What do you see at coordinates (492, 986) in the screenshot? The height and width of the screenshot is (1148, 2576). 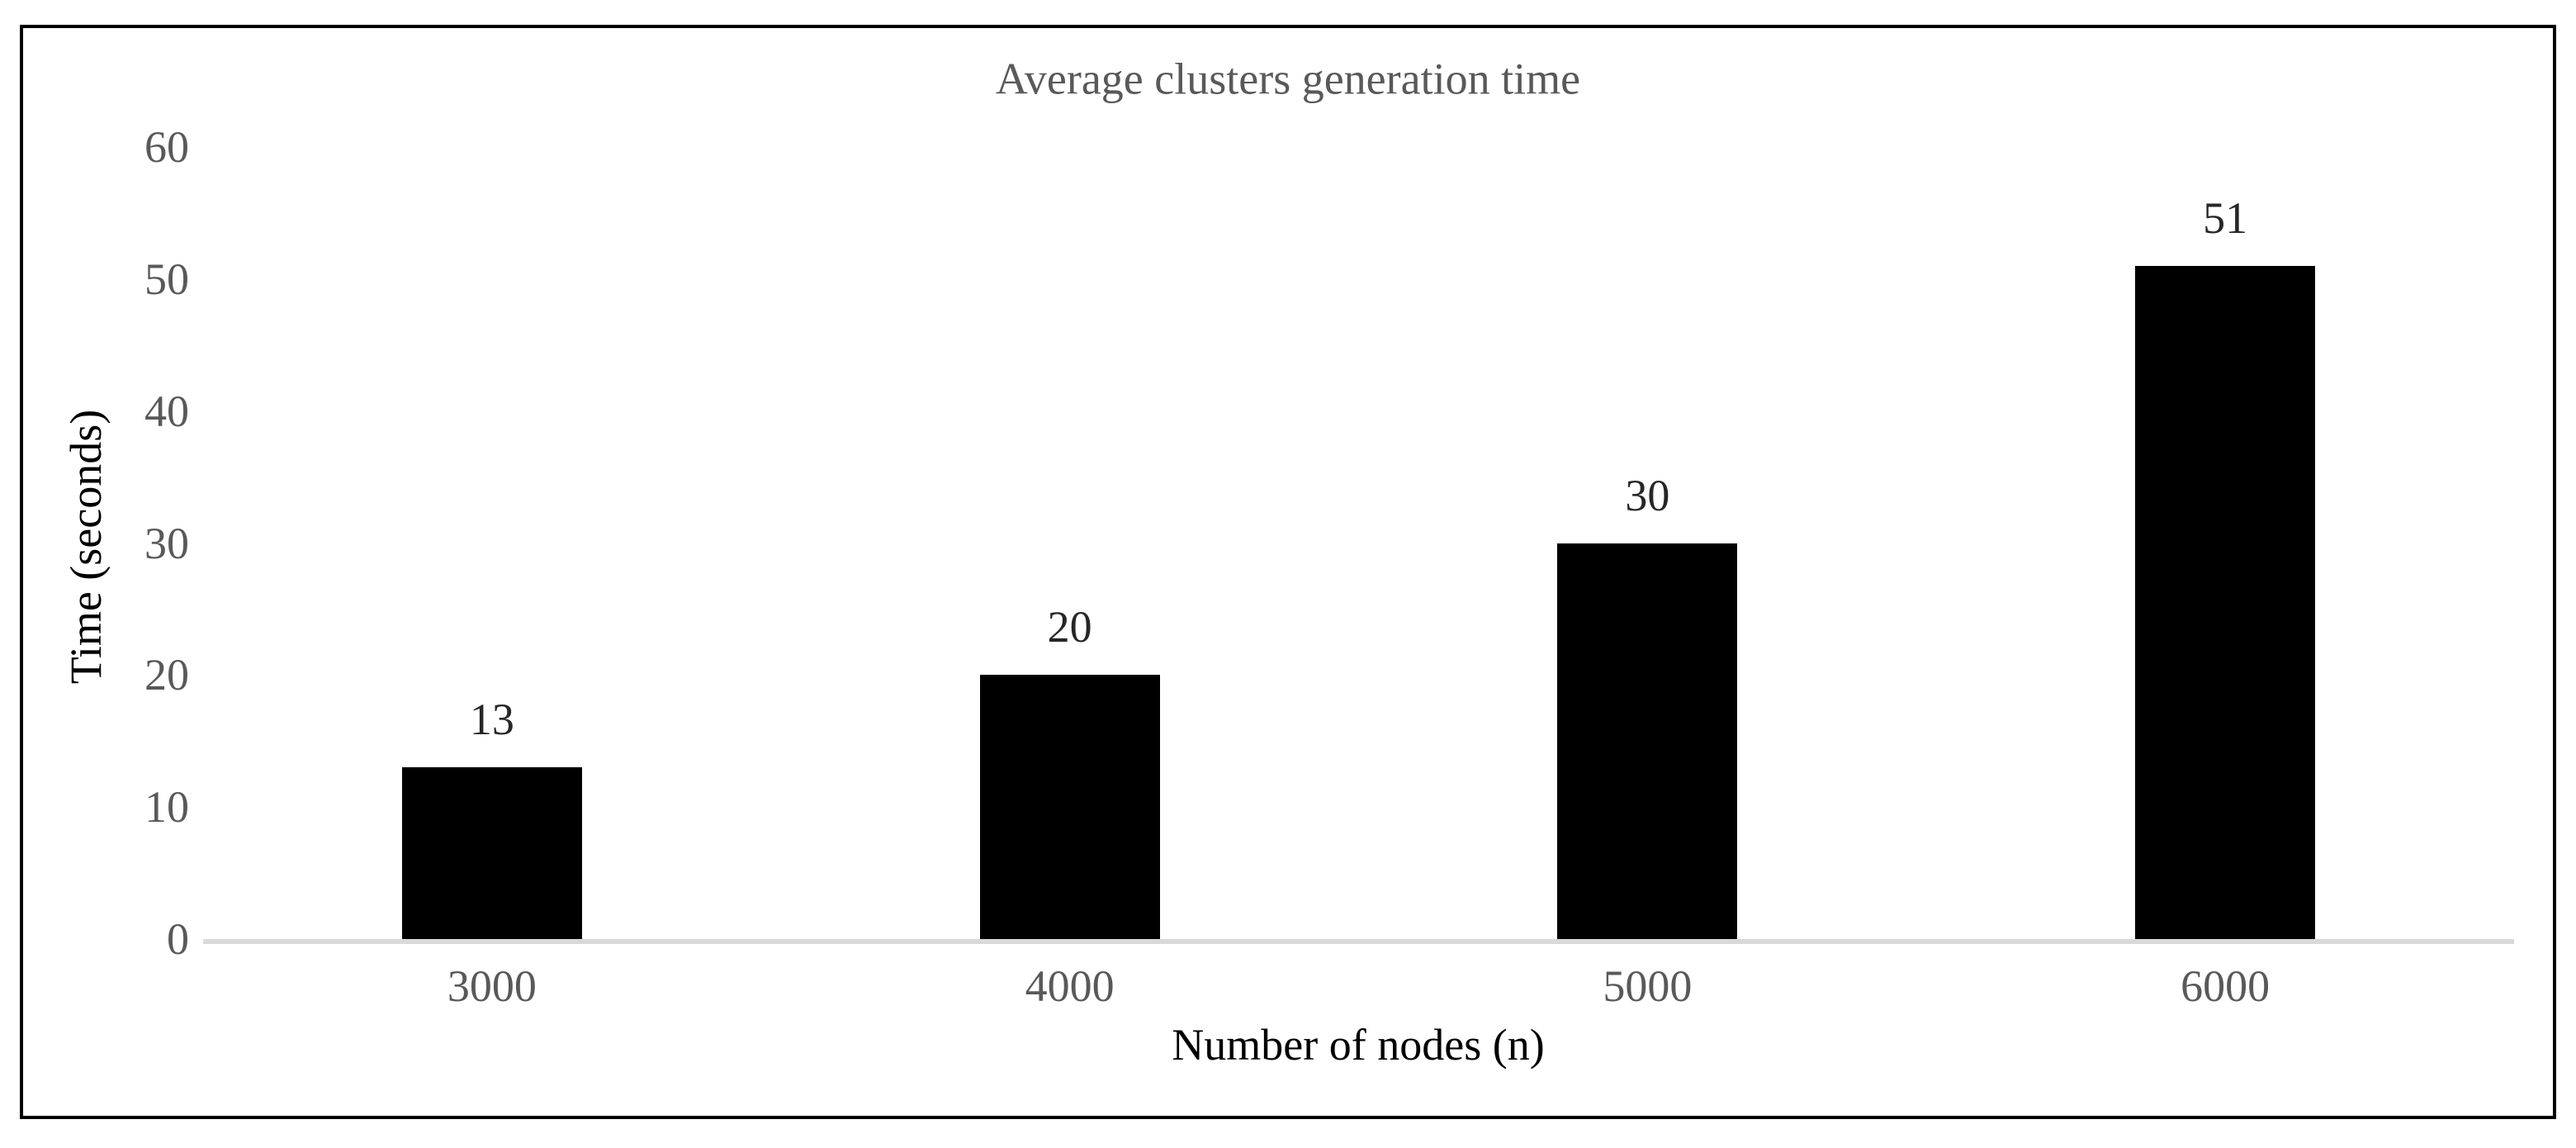 I see `x-tick-label-3000: 3000` at bounding box center [492, 986].